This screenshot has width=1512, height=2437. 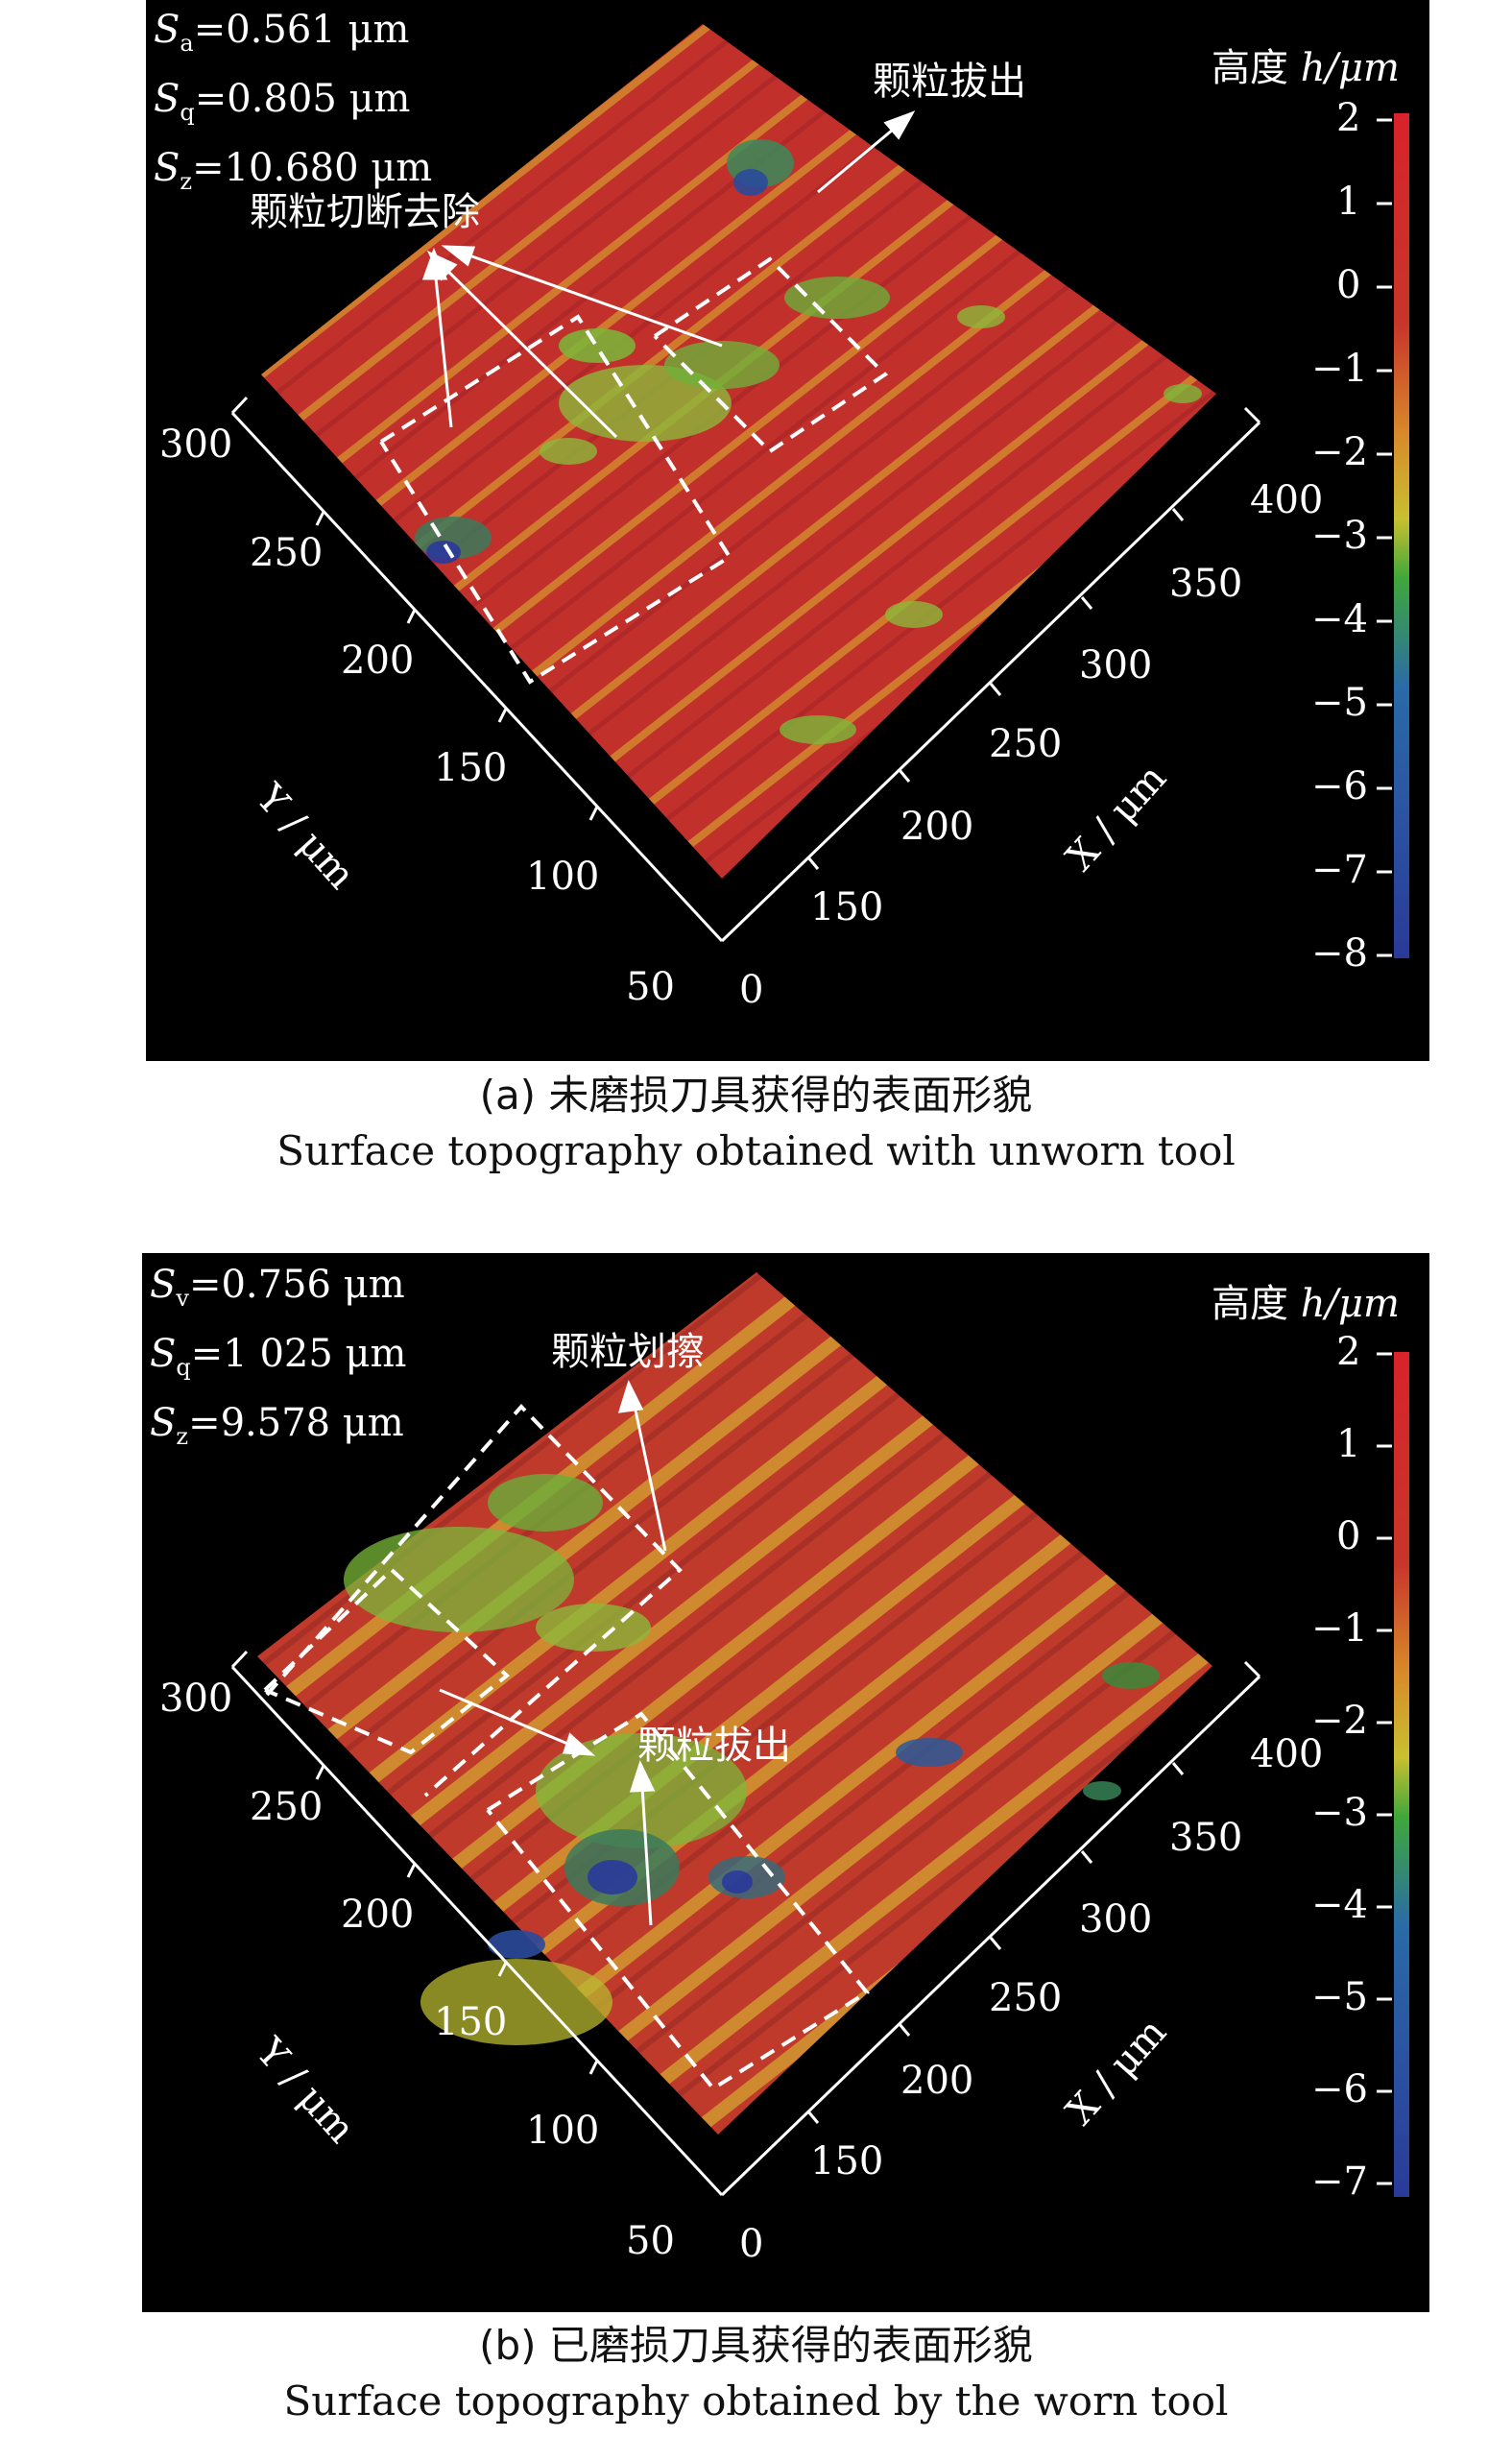 I want to click on annotation-arrows-a, so click(x=668, y=274).